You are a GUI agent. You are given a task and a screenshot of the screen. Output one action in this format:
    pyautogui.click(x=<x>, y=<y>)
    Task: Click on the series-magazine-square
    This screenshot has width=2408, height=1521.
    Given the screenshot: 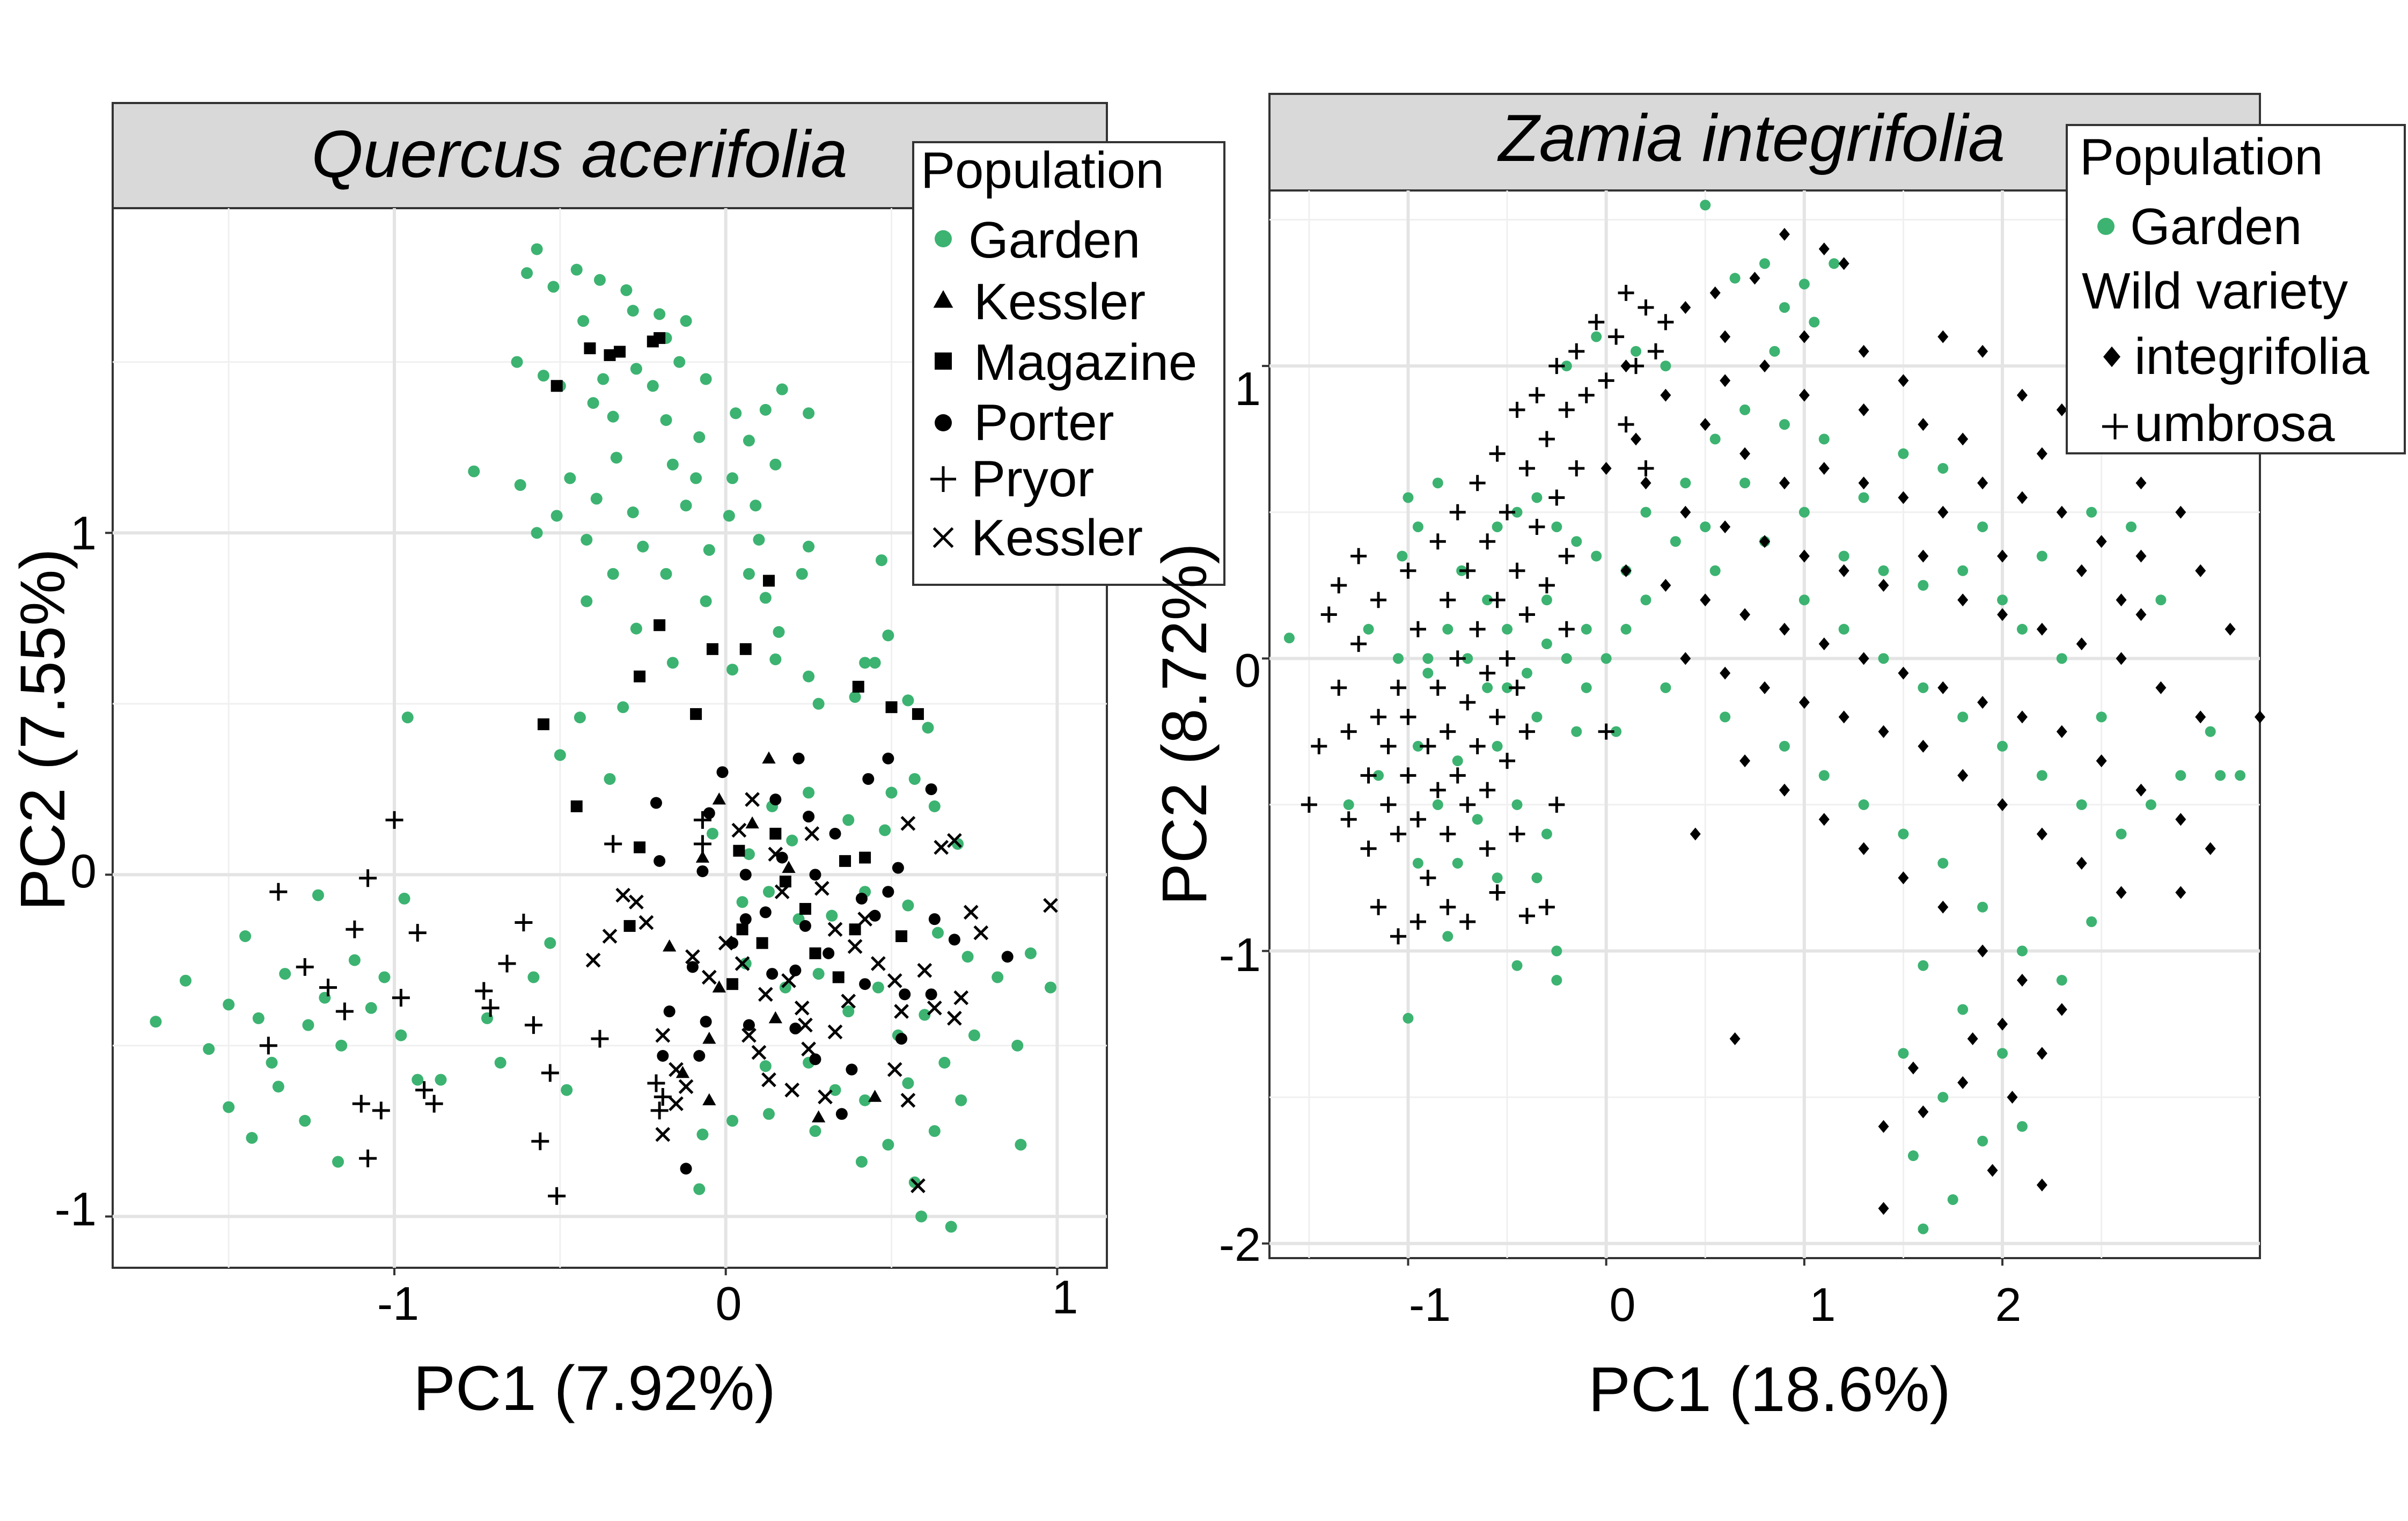 What is the action you would take?
    pyautogui.click(x=730, y=661)
    